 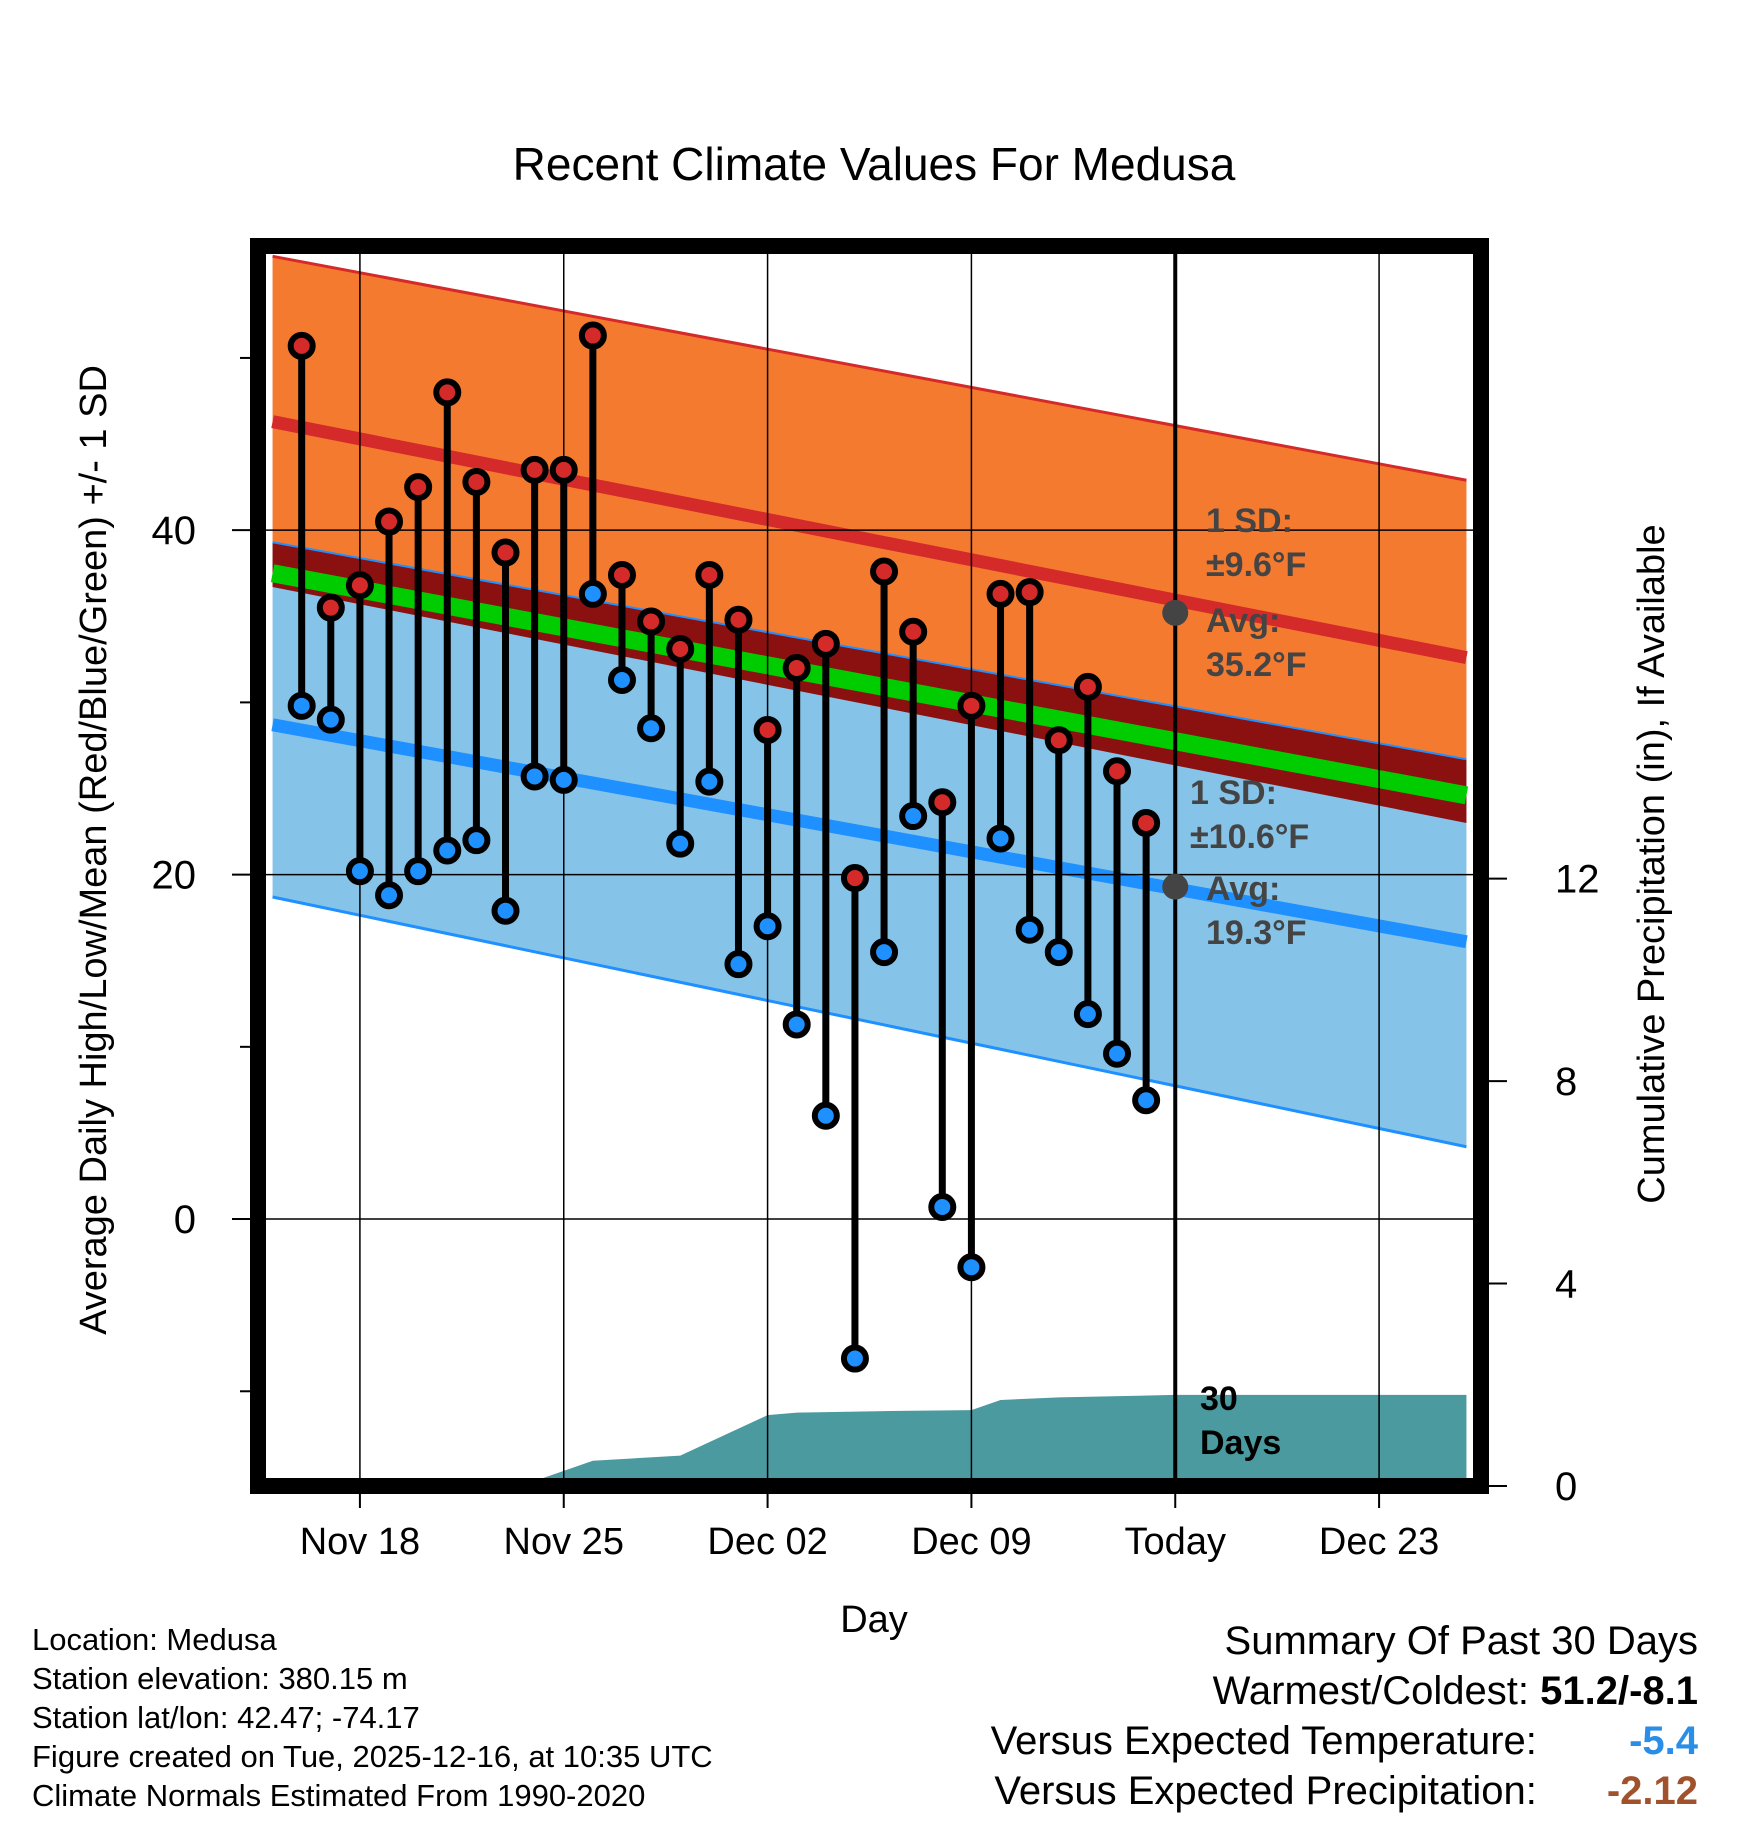 What do you see at coordinates (869, 368) in the screenshot?
I see `high-upper-edge` at bounding box center [869, 368].